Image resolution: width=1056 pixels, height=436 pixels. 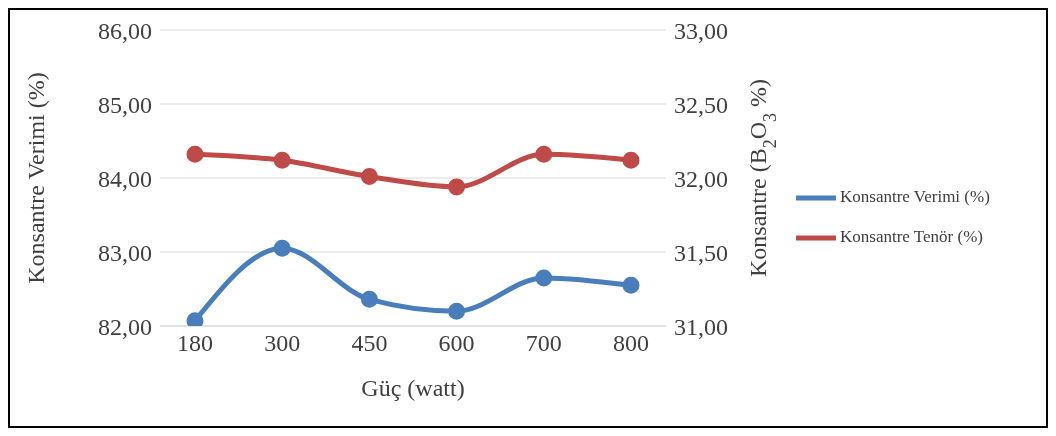 What do you see at coordinates (413, 388) in the screenshot?
I see `x-axis-title: Güç (watt)` at bounding box center [413, 388].